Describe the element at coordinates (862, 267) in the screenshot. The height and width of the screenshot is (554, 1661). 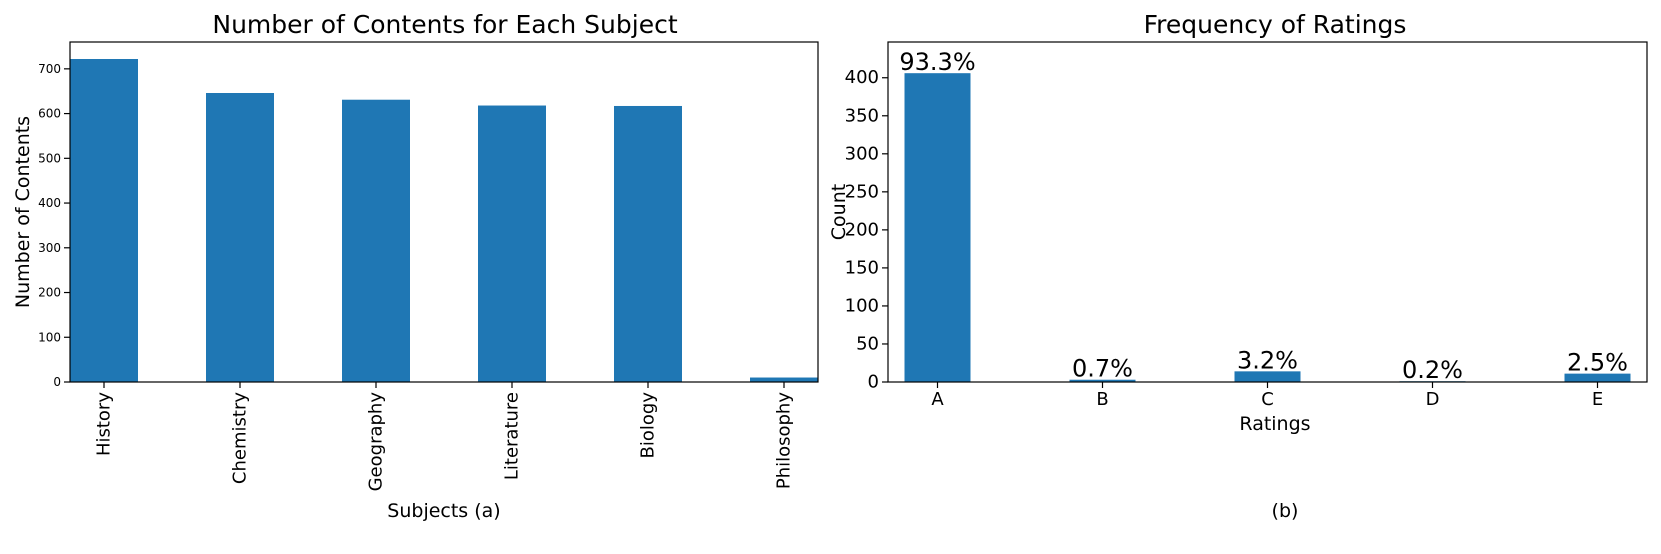
I see `y-tick-label: 150` at that location.